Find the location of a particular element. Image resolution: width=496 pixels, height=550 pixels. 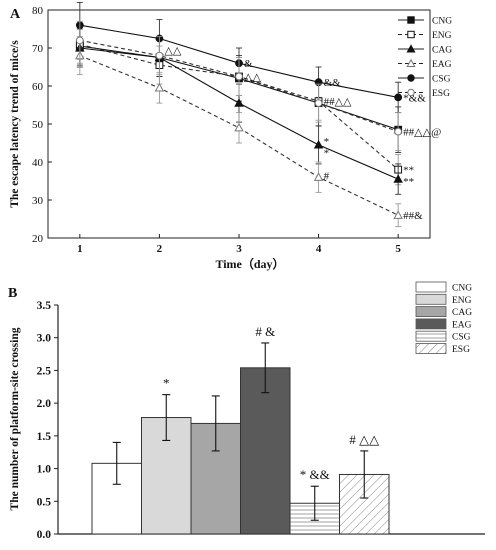

bar-chart-data-label: # & is located at coordinates (265, 331).